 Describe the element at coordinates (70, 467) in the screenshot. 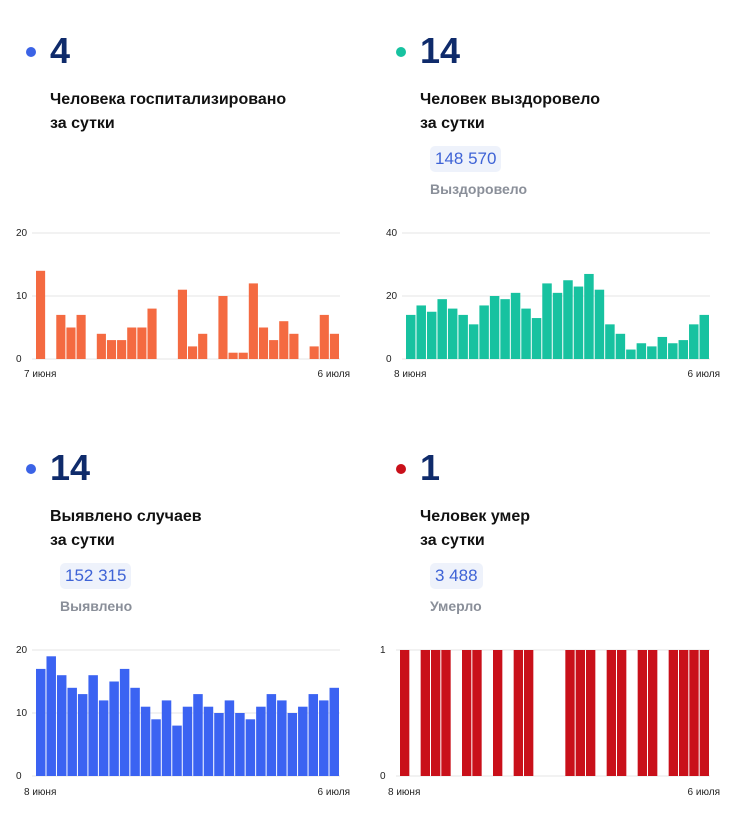

I see `cases-count: 14` at that location.